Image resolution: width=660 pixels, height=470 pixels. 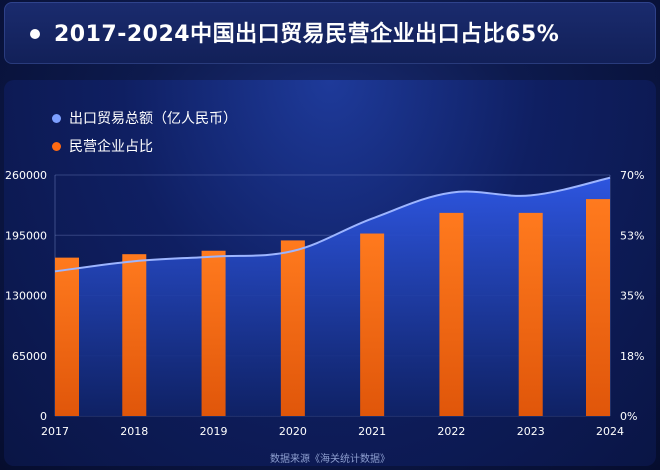 What do you see at coordinates (26, 235) in the screenshot?
I see `y-left-tick-label: 195000` at bounding box center [26, 235].